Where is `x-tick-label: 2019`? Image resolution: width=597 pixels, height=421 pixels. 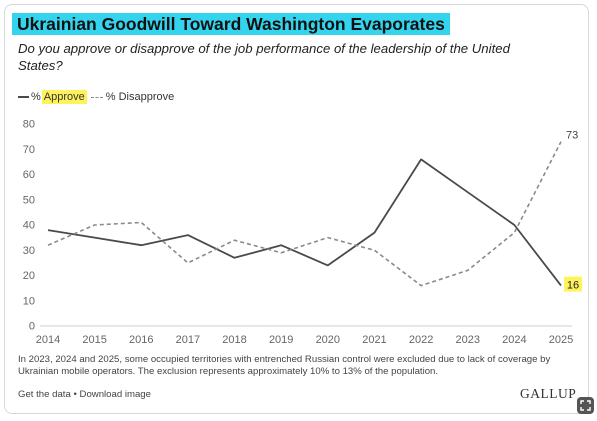
x-tick-label: 2019 is located at coordinates (281, 340).